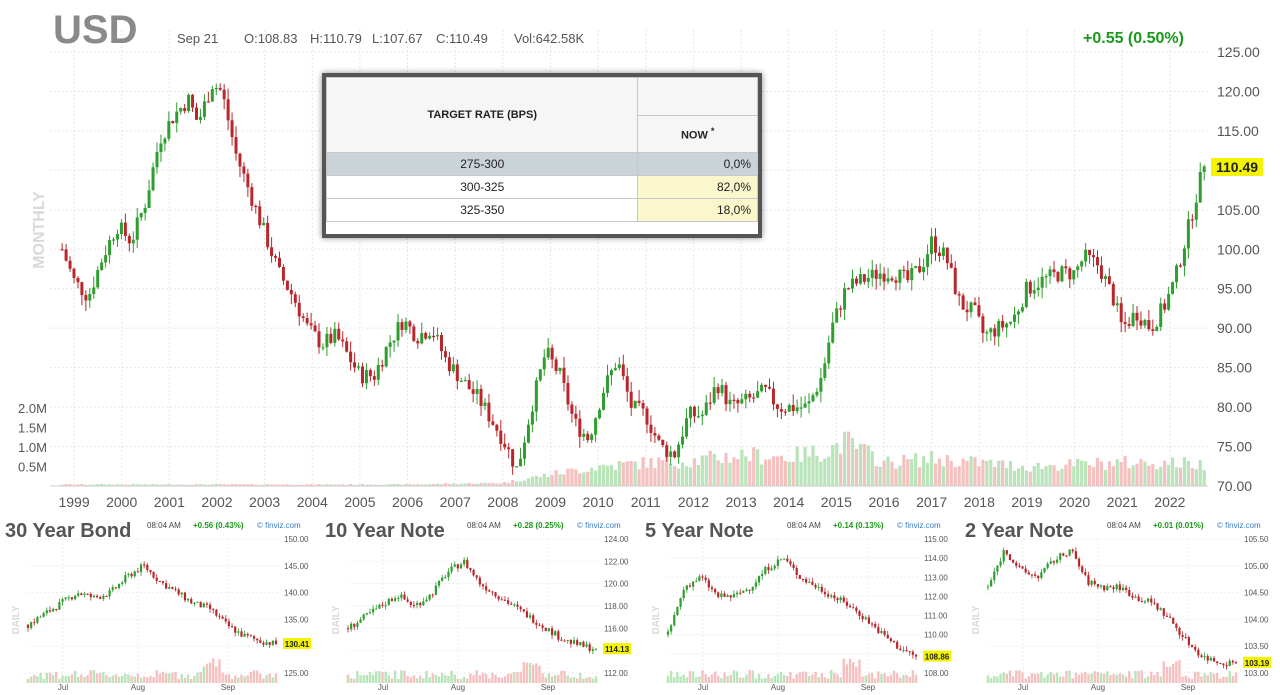 The width and height of the screenshot is (1280, 695). Describe the element at coordinates (1238, 210) in the screenshot. I see `y-tick-label: 105.00` at that location.